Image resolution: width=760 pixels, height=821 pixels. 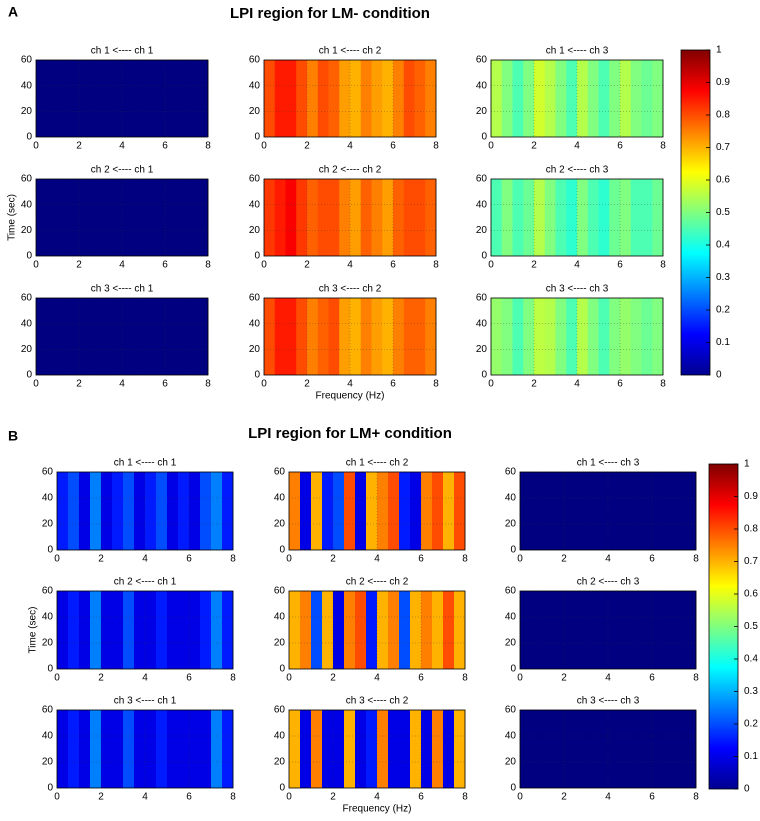 I want to click on colorbar-tick-label: 0.8, so click(x=751, y=529).